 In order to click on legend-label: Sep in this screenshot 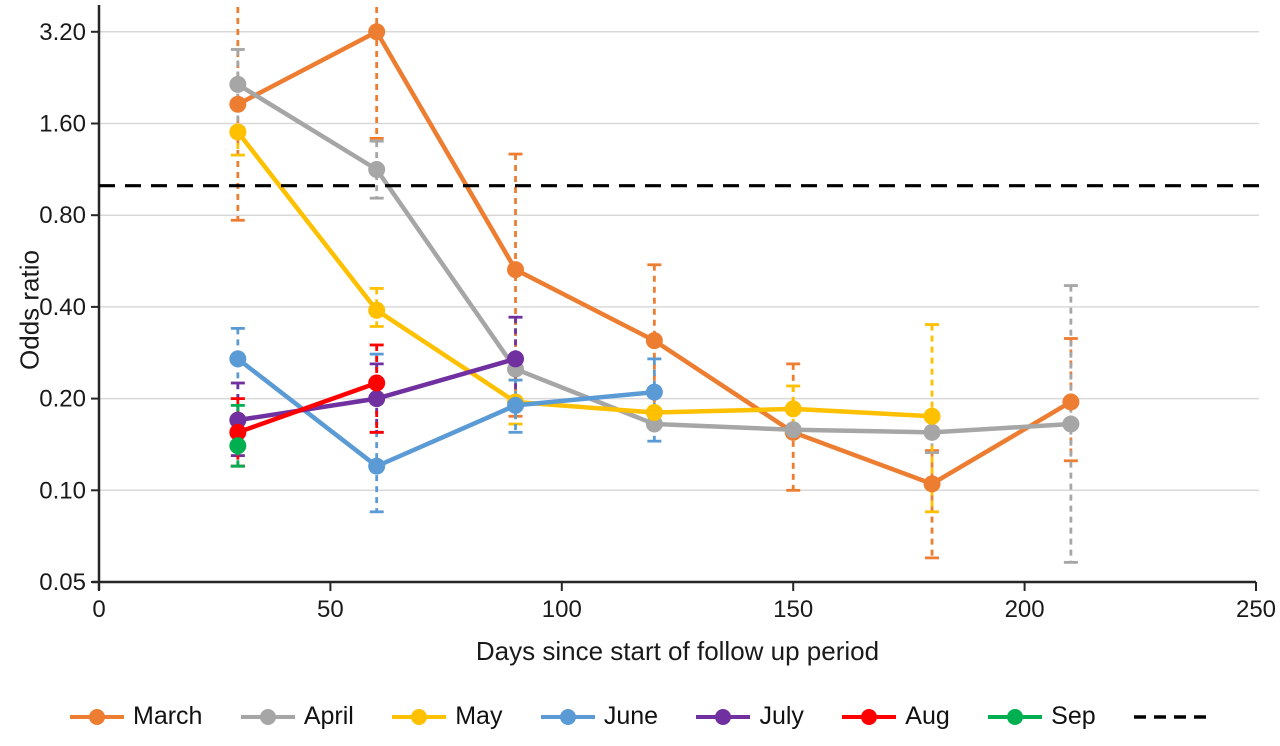, I will do `click(1073, 716)`.